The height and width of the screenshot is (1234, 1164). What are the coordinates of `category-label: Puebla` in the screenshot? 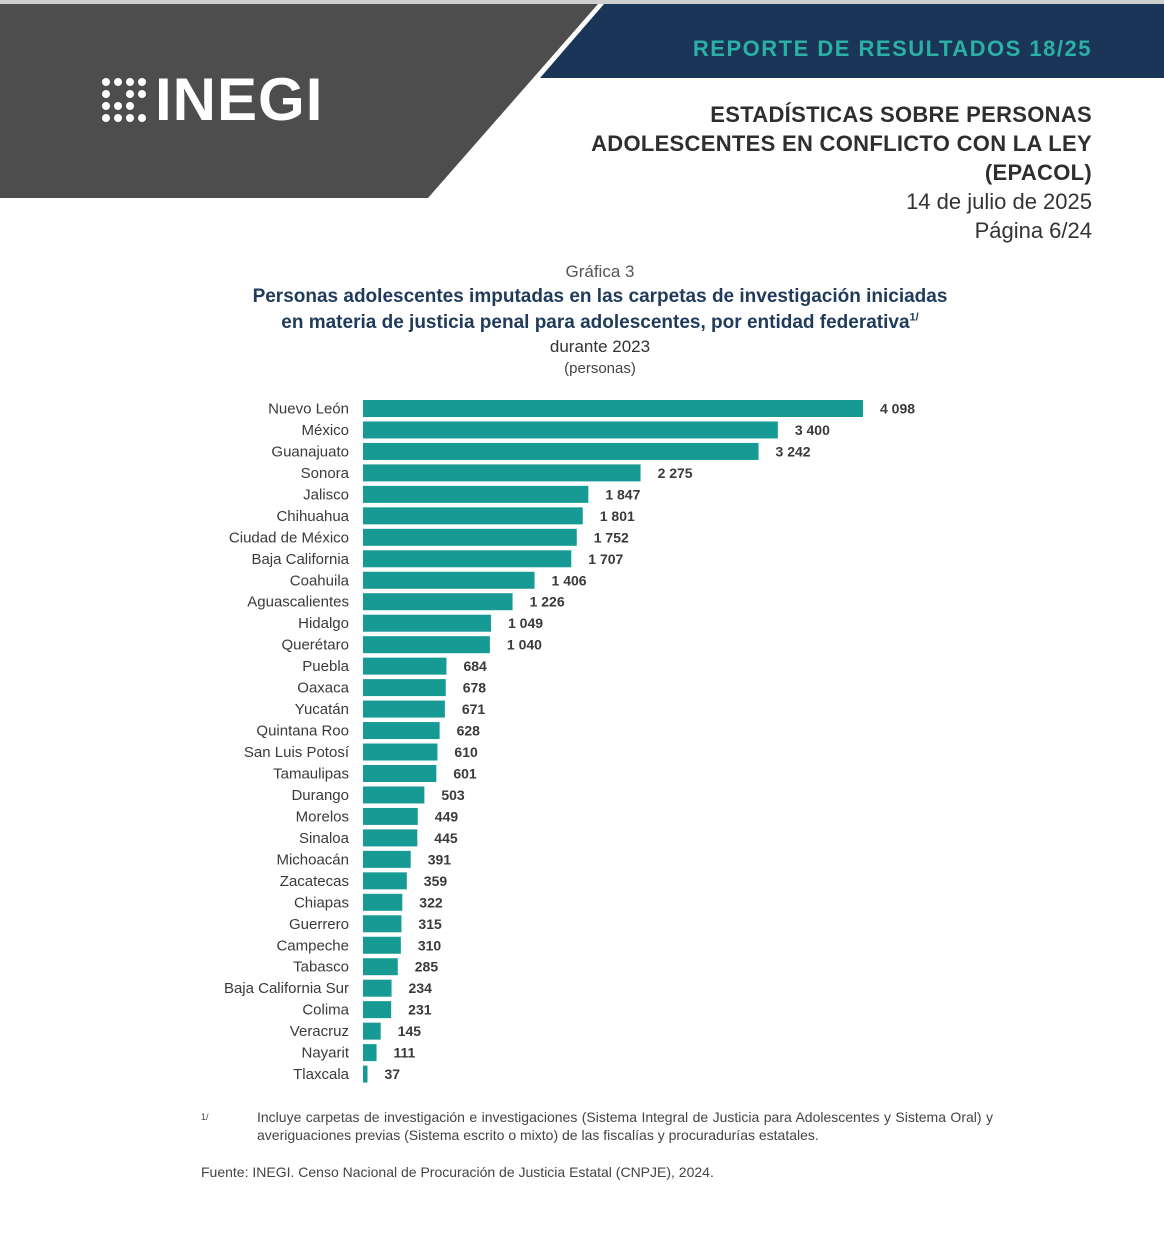 It's located at (325, 666).